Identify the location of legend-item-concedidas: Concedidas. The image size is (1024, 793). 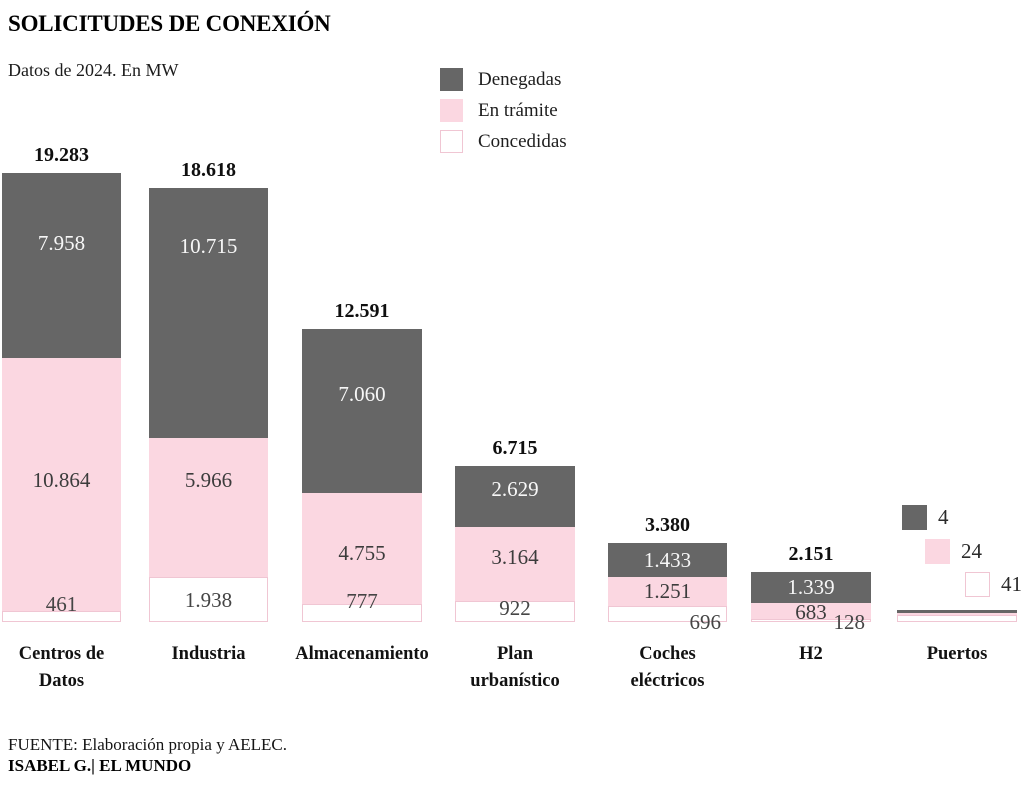
(503, 141).